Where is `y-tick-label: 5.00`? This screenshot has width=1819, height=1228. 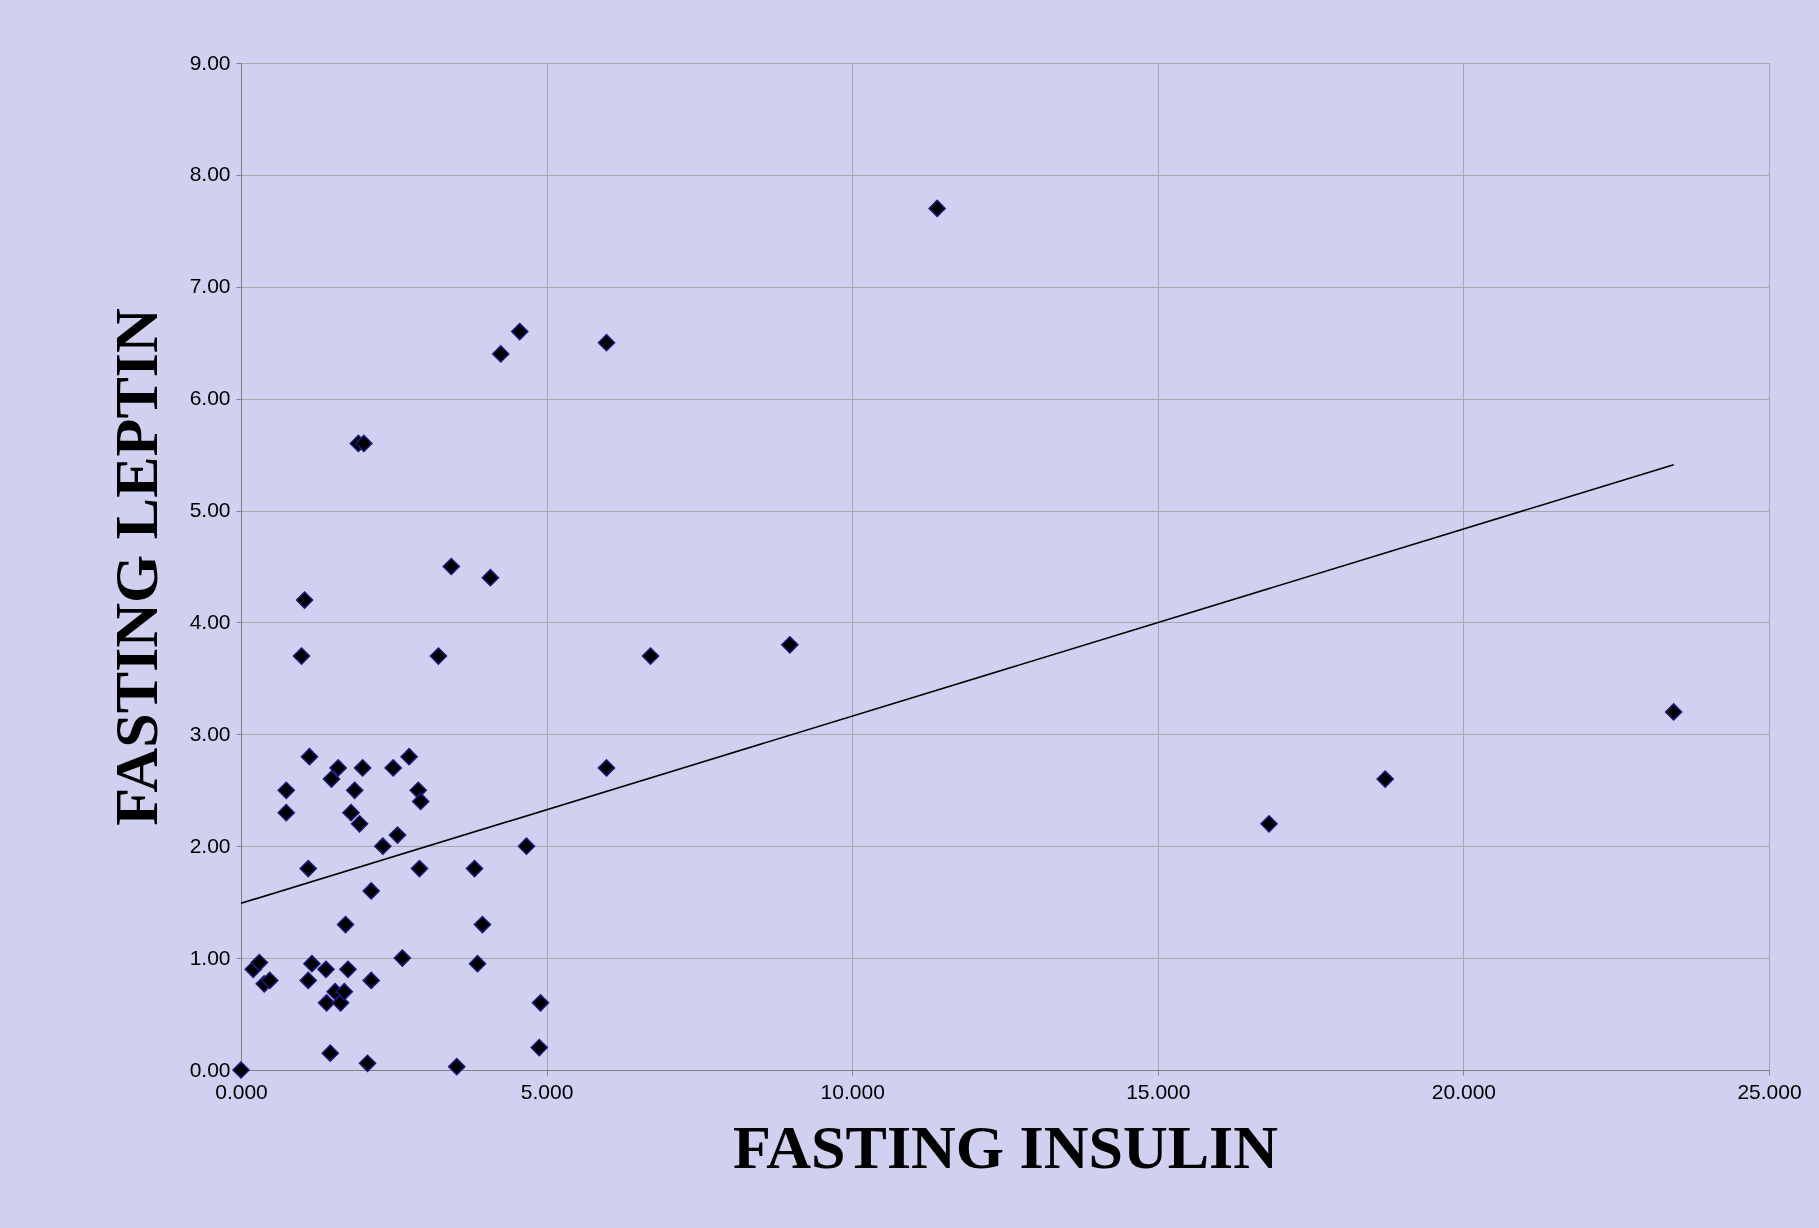
y-tick-label: 5.00 is located at coordinates (210, 510).